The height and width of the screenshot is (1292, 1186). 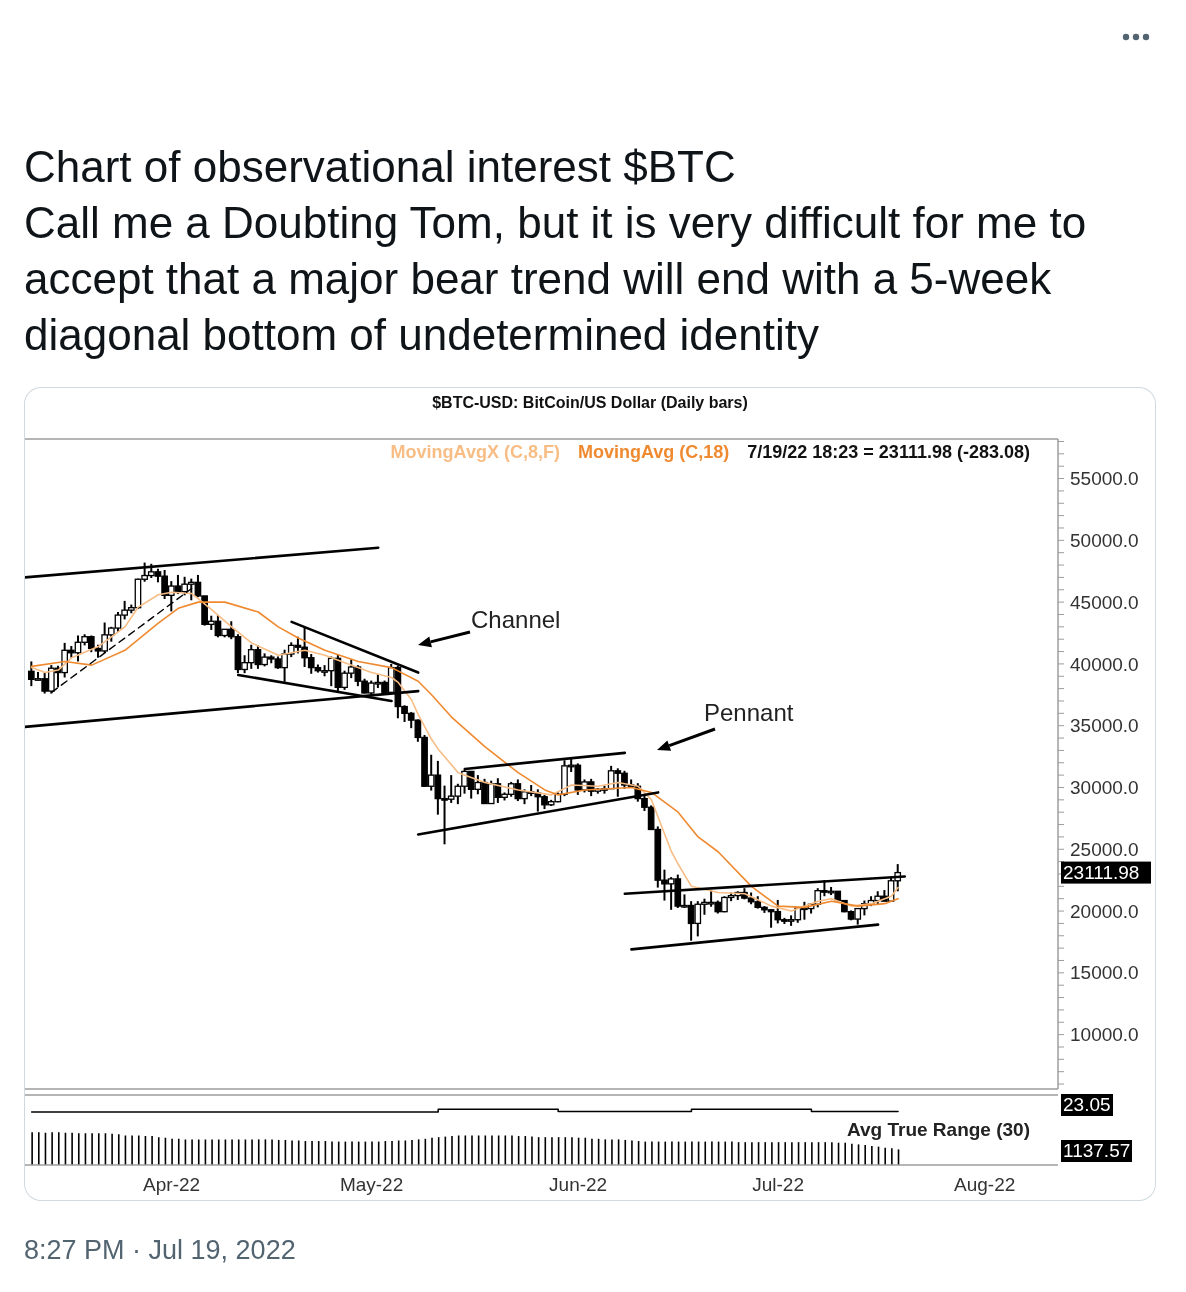 What do you see at coordinates (888, 452) in the screenshot?
I see `annotation: 7/19/22 18:23 = 23111.98 (-283.08)` at bounding box center [888, 452].